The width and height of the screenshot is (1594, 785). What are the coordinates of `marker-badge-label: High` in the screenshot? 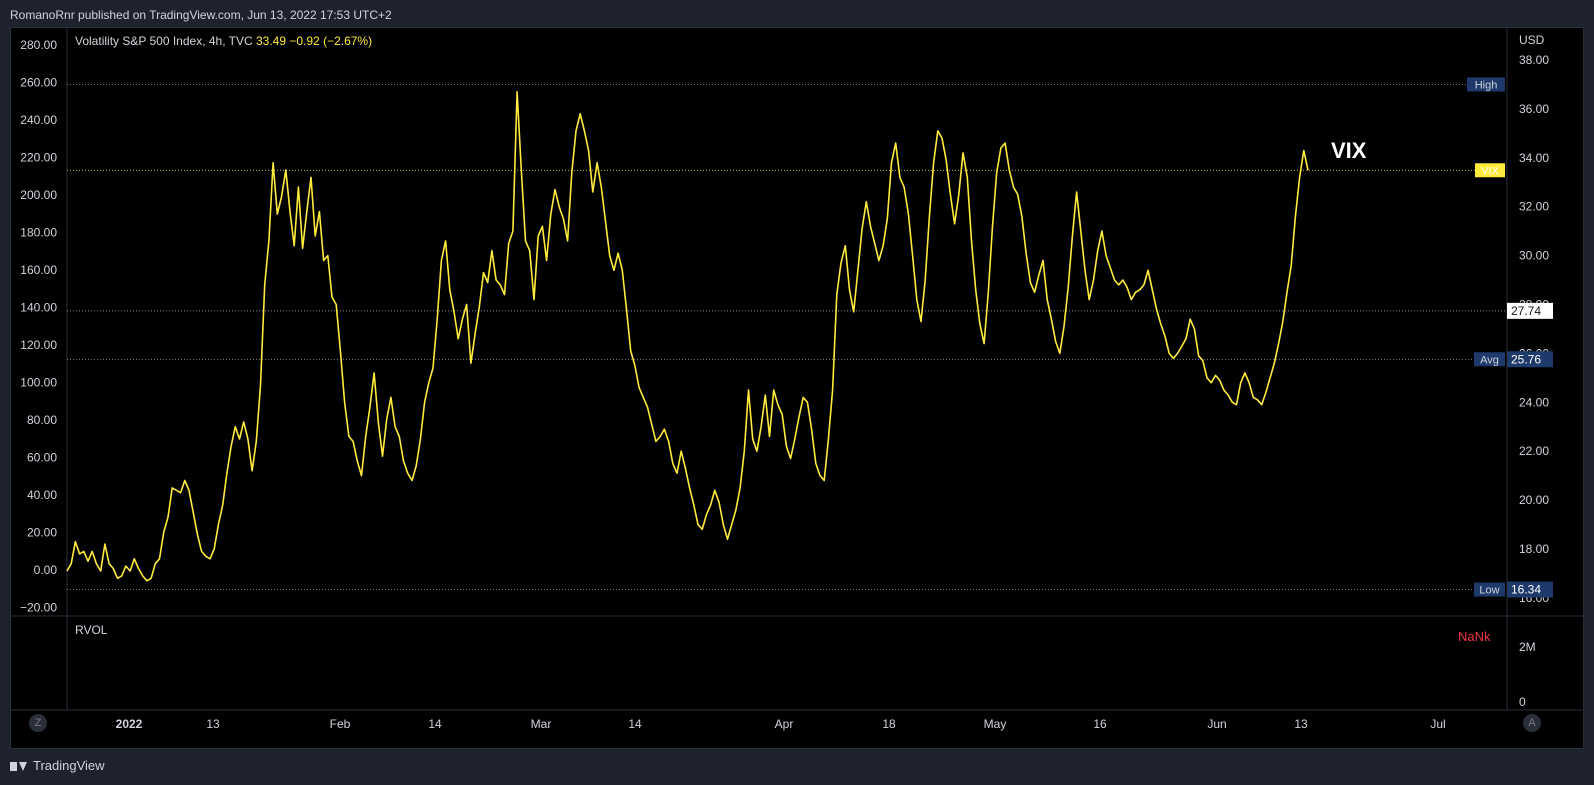 It's located at (1486, 85).